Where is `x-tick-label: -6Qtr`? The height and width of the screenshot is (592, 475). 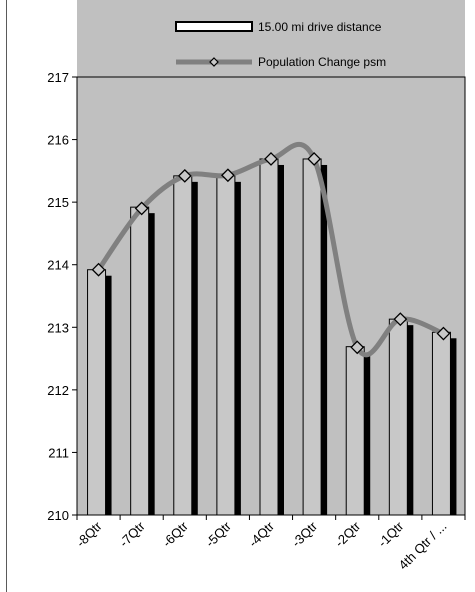
x-tick-label: -6Qtr is located at coordinates (175, 534).